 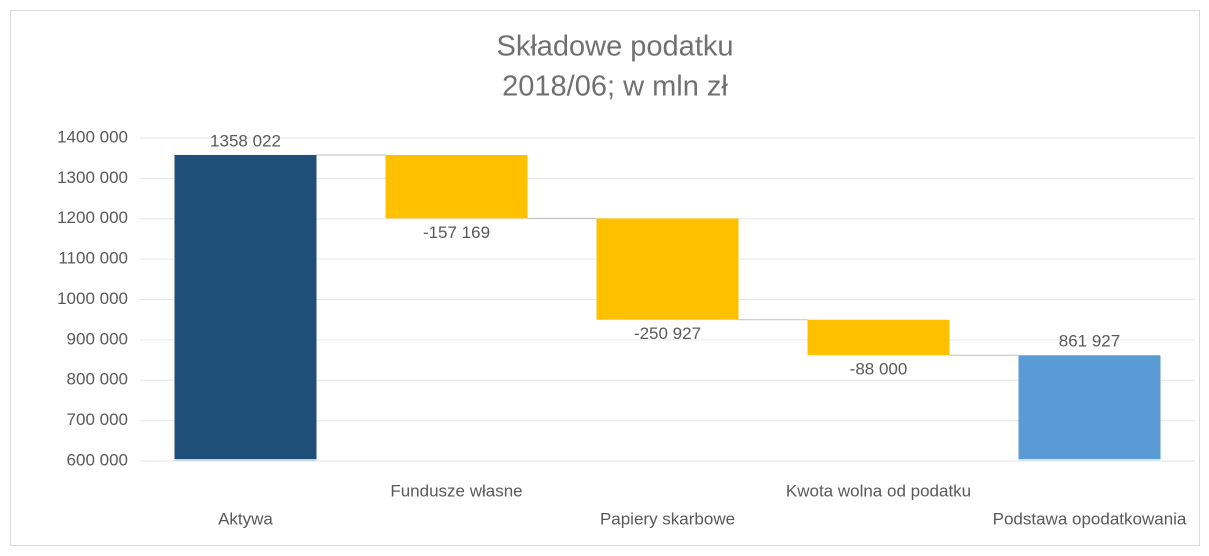 I want to click on x-tick-label: Fundusze własne, so click(x=456, y=490).